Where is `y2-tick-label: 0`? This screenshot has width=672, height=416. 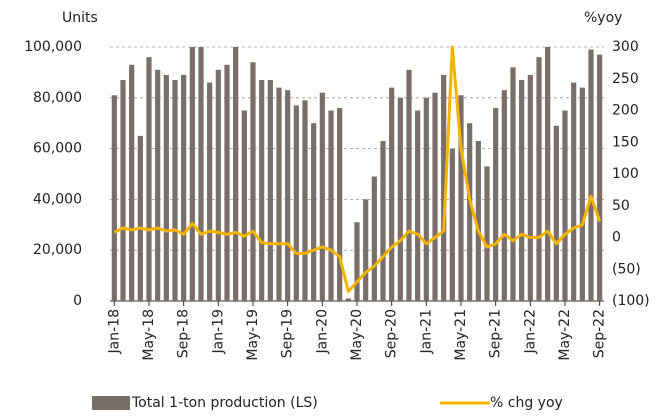
y2-tick-label: 0 is located at coordinates (616, 238).